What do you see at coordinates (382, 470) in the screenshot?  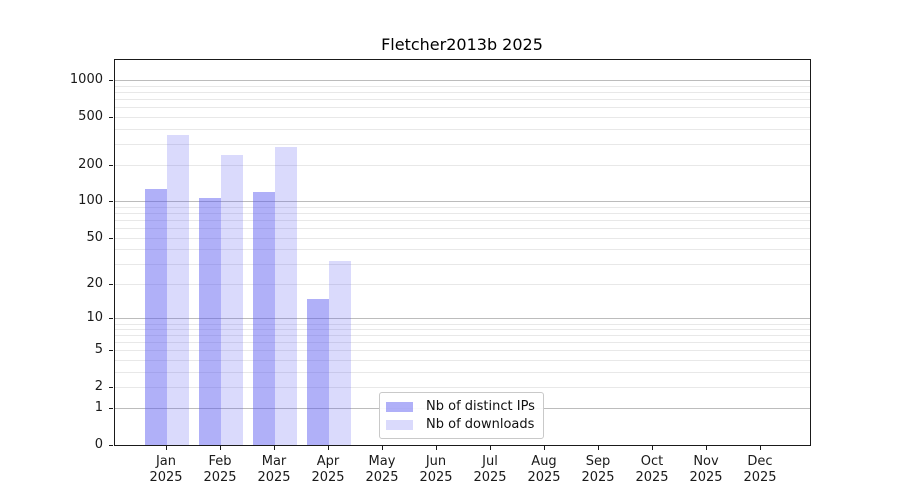 I see `x-tick-label: May 2025` at bounding box center [382, 470].